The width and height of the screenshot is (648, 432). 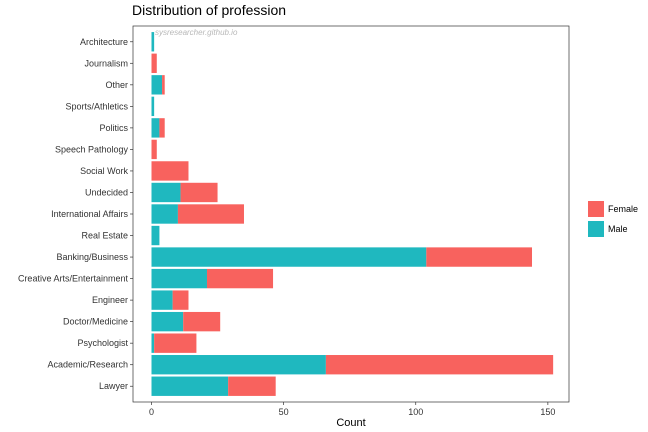 I want to click on chart-title: Distribution of profession, so click(x=209, y=10).